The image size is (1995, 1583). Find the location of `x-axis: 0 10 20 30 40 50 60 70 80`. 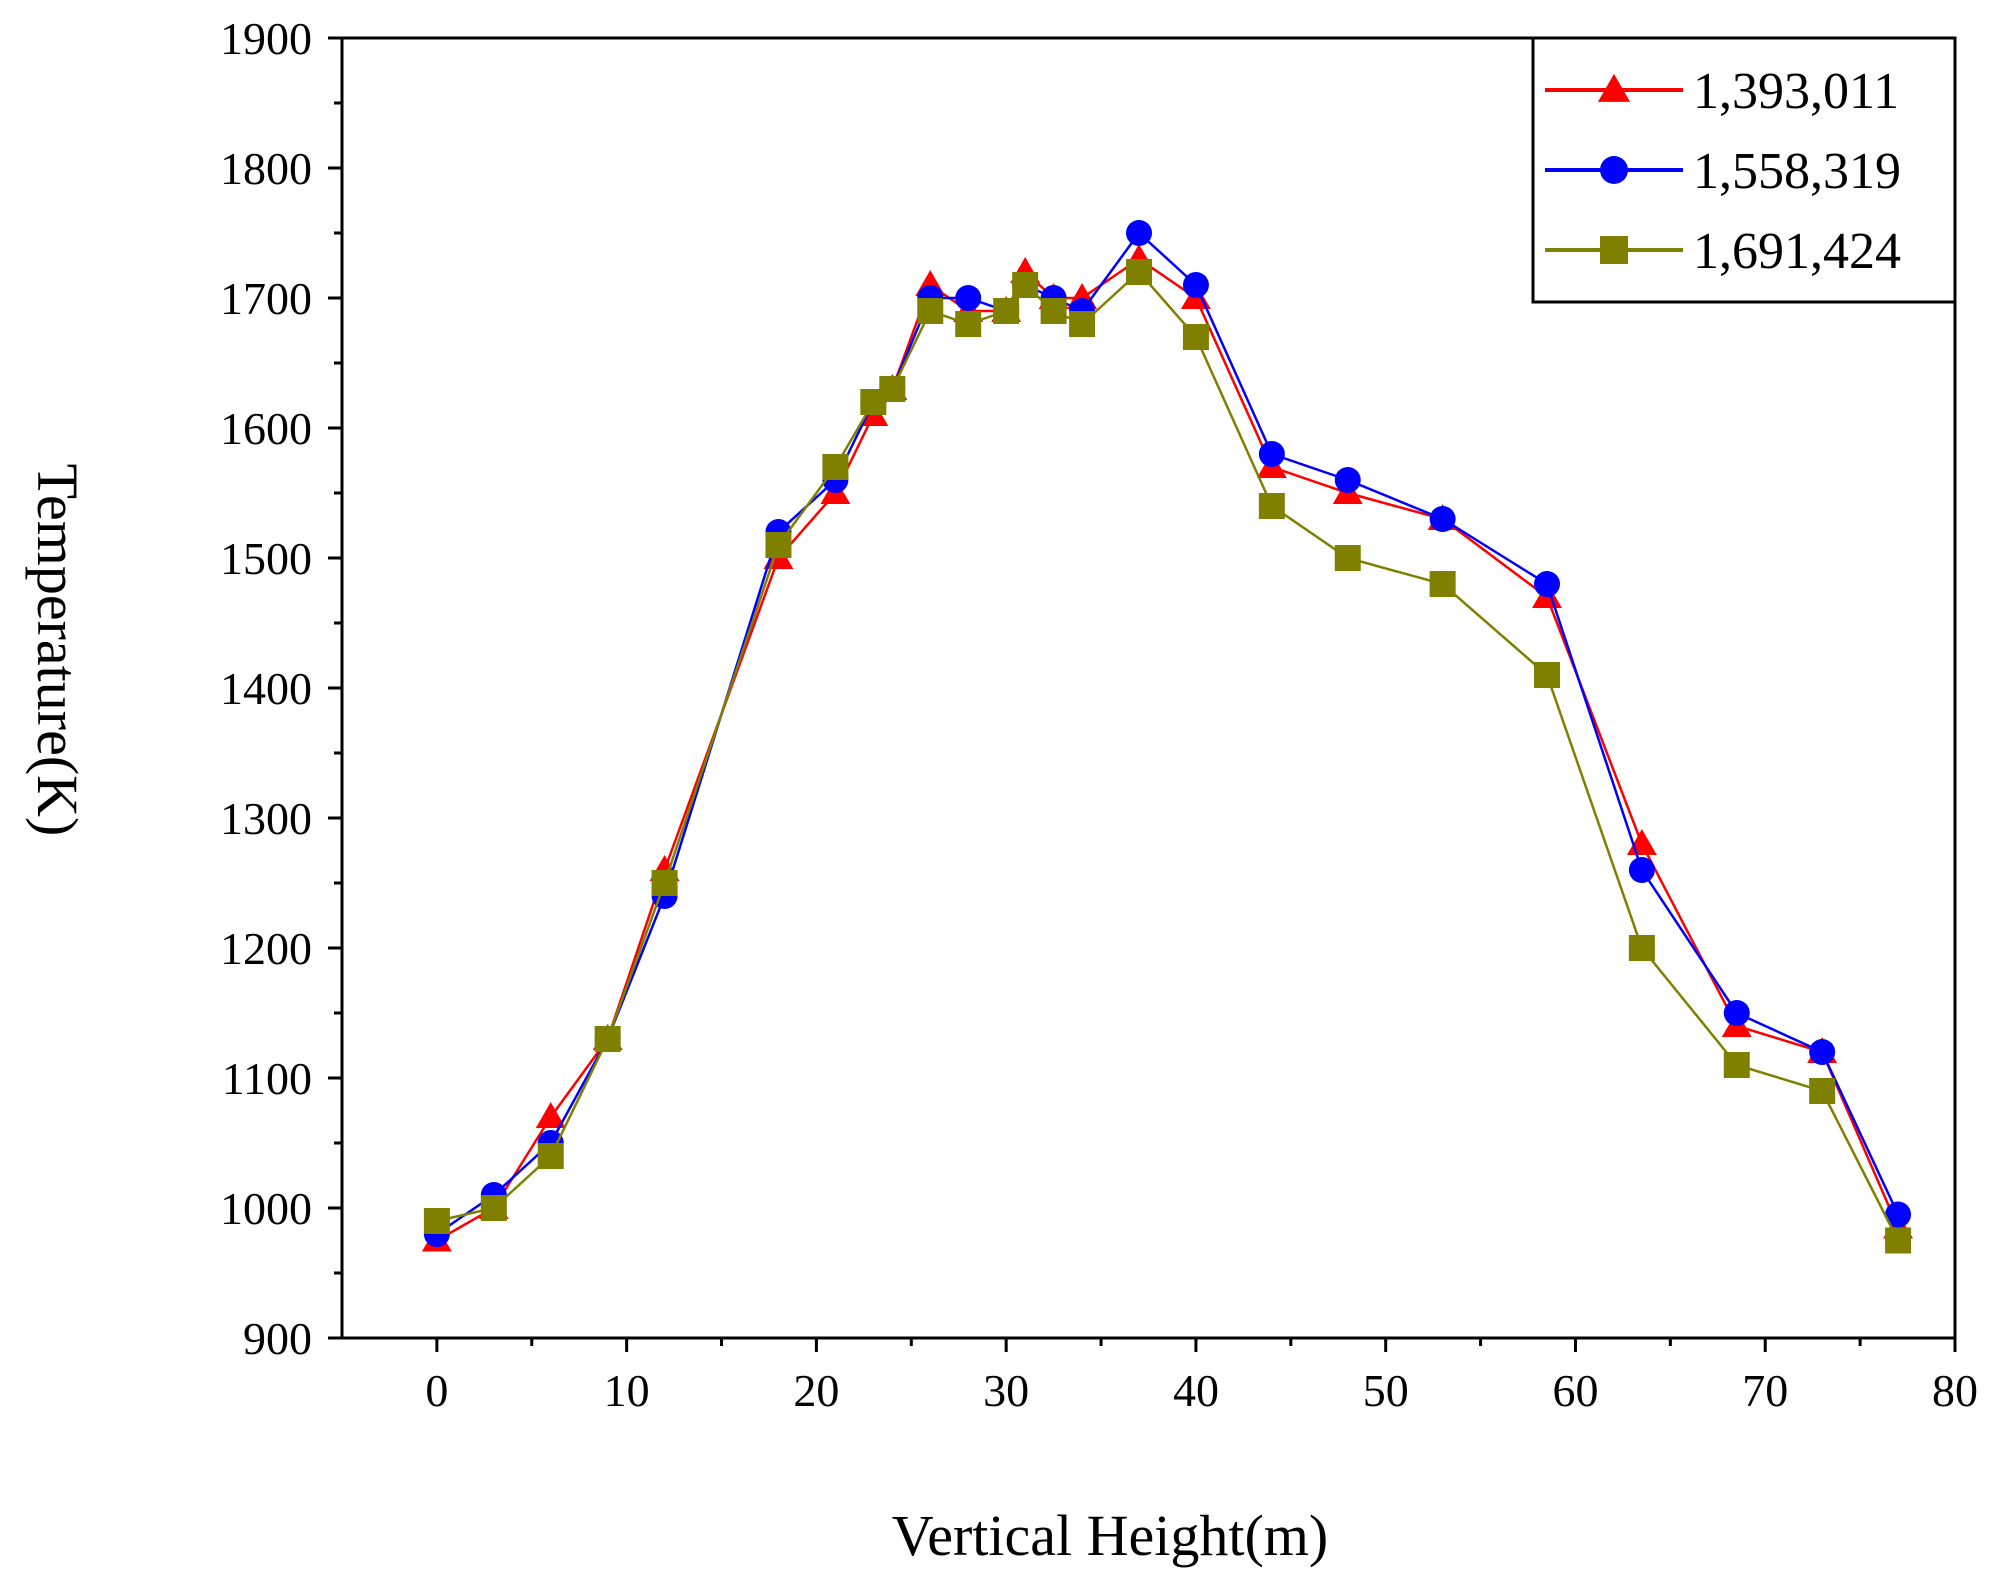

x-axis: 0 10 20 30 40 50 60 70 80 is located at coordinates (1201, 1377).